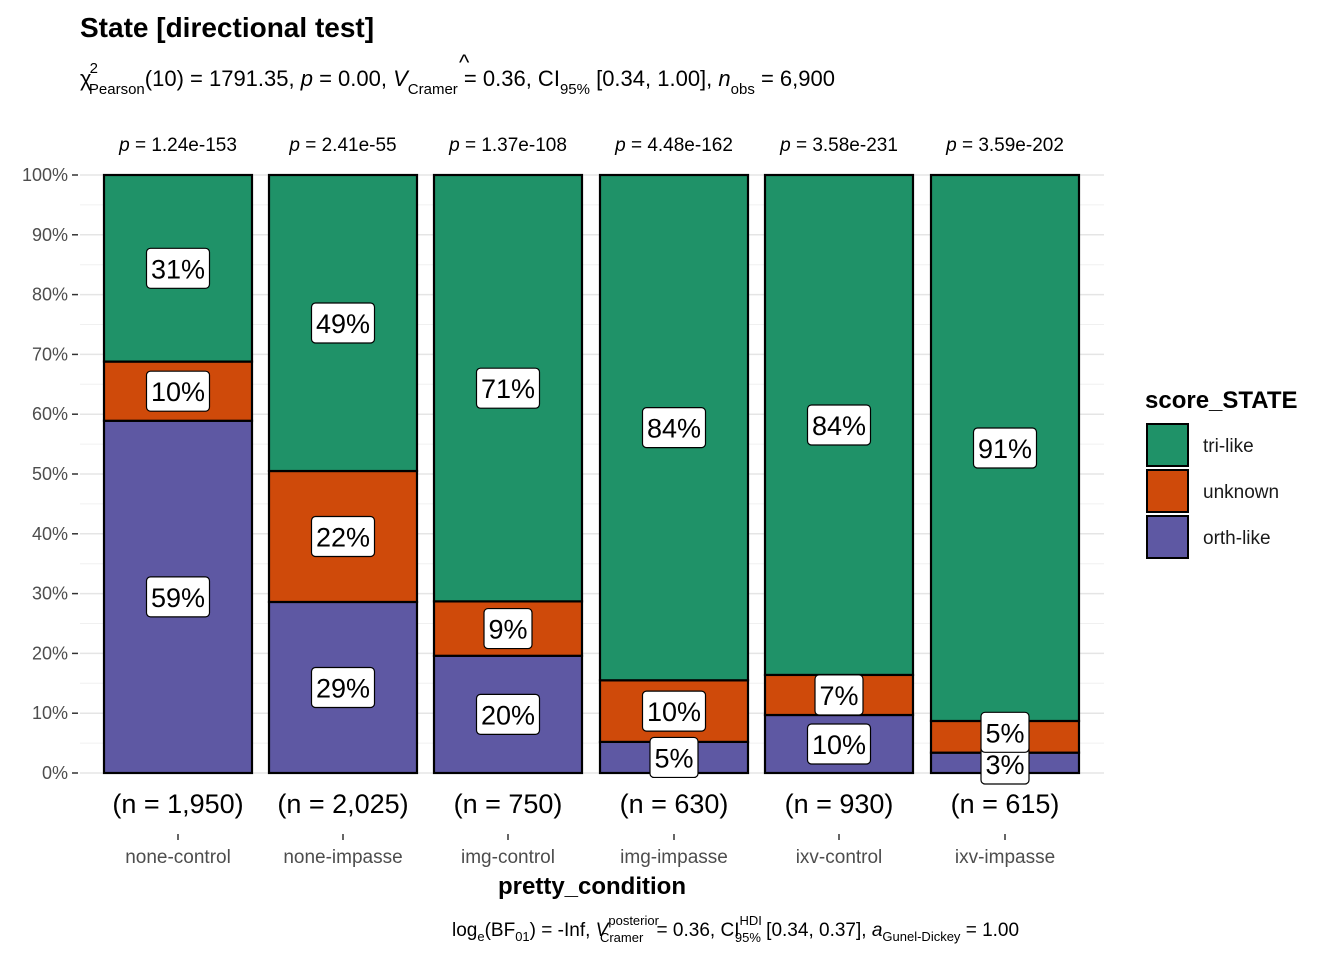 This screenshot has width=1344, height=960. What do you see at coordinates (117, 89) in the screenshot?
I see `subtitle-chi-sub: Pearson` at bounding box center [117, 89].